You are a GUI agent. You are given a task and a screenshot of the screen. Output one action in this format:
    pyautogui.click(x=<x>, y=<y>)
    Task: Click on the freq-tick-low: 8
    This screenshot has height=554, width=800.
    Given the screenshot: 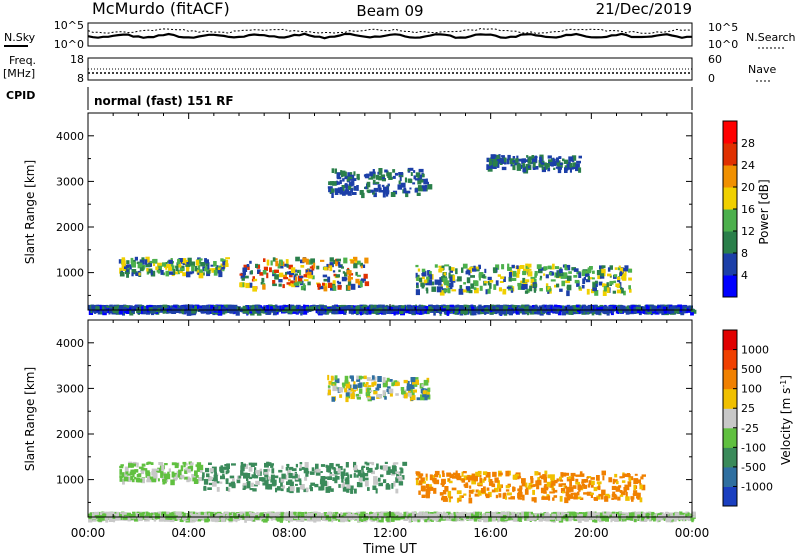 What is the action you would take?
    pyautogui.click(x=80, y=78)
    